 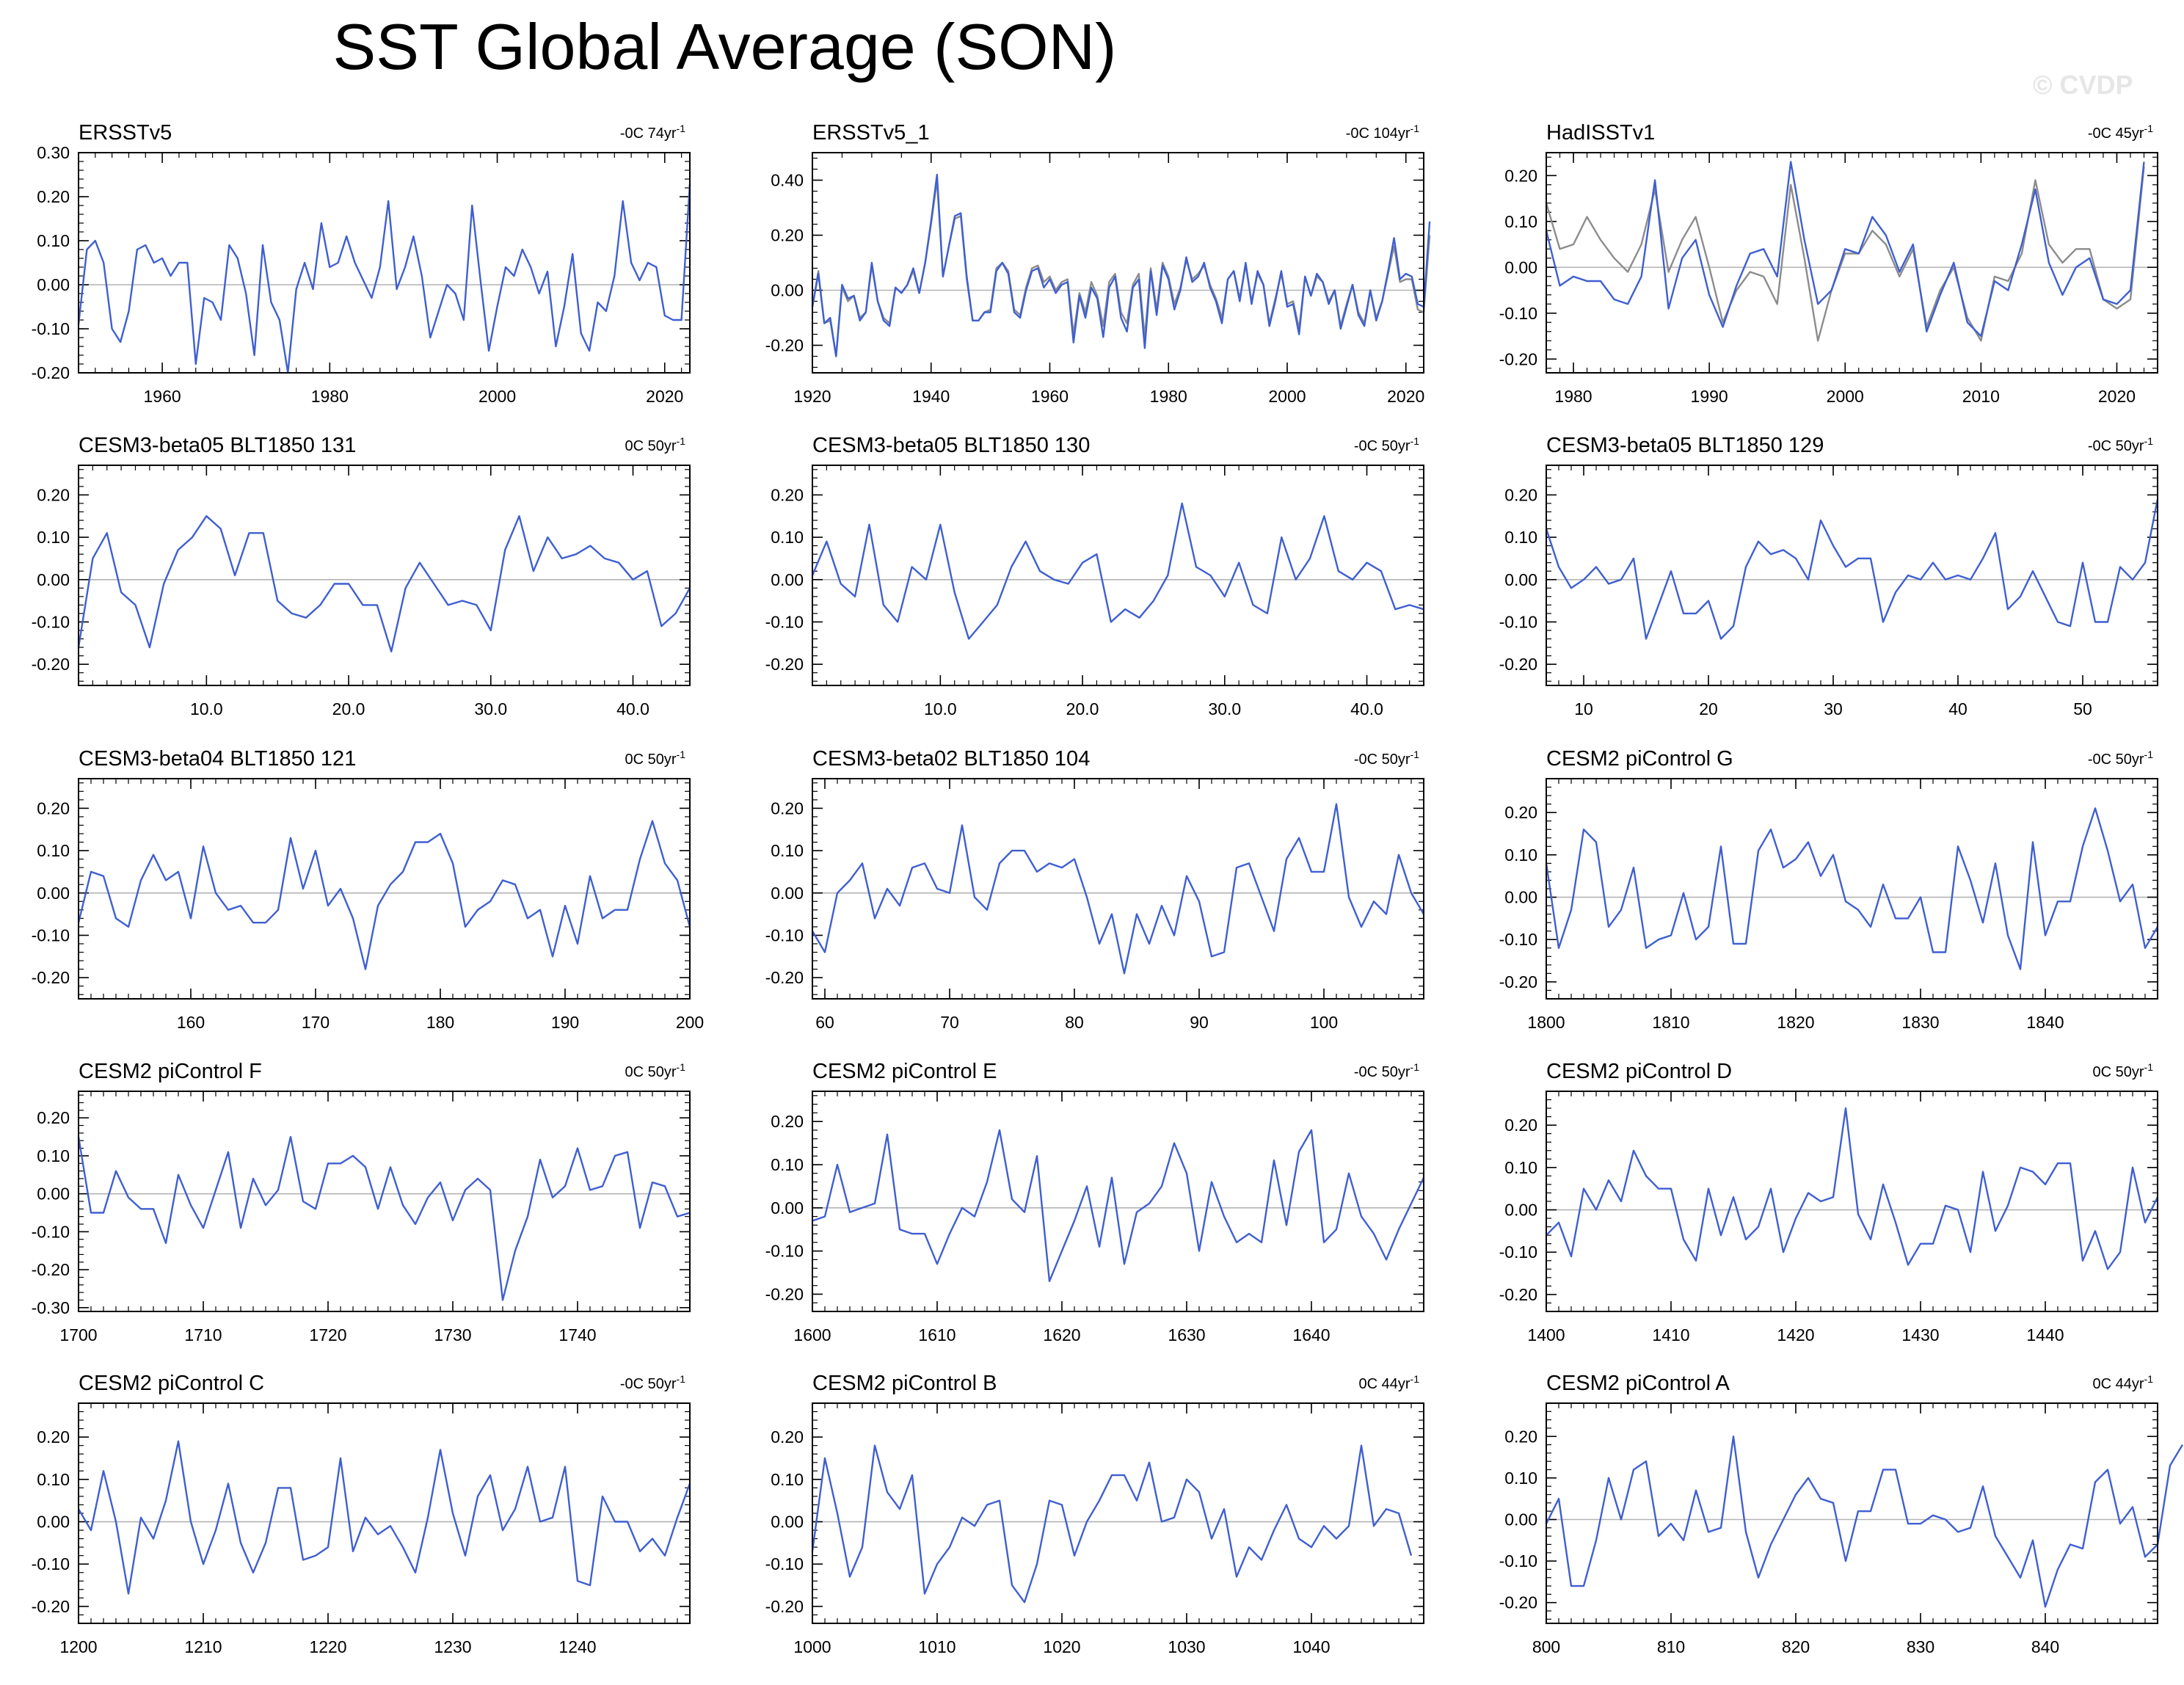 What do you see at coordinates (2045, 1335) in the screenshot?
I see `x-tick-label: 1440` at bounding box center [2045, 1335].